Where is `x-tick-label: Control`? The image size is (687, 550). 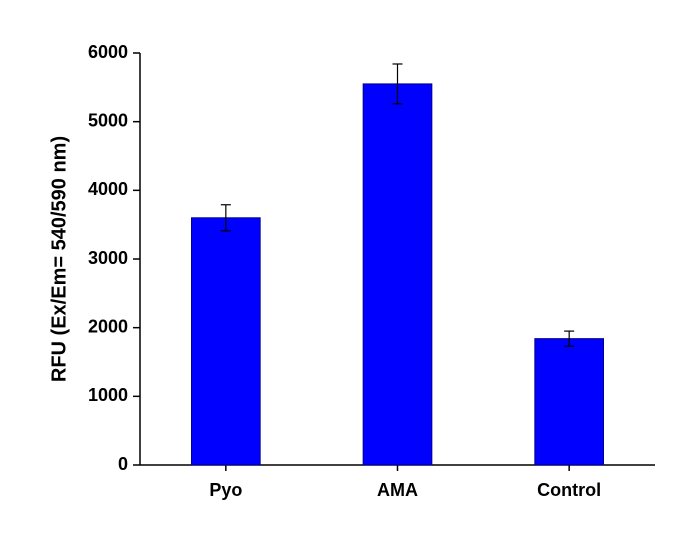
x-tick-label: Control is located at coordinates (569, 490).